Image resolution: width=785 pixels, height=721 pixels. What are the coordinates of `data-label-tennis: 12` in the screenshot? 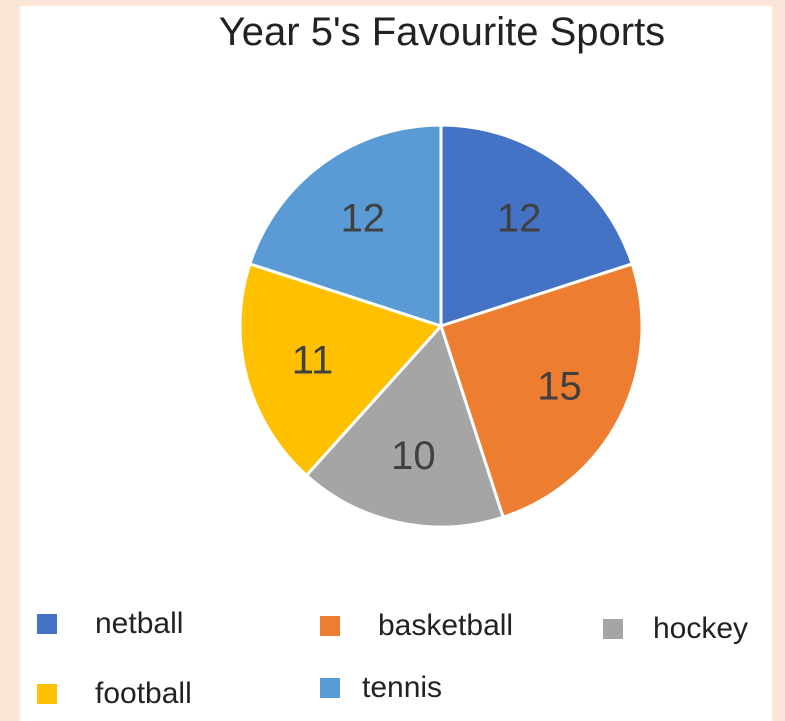 It's located at (363, 218).